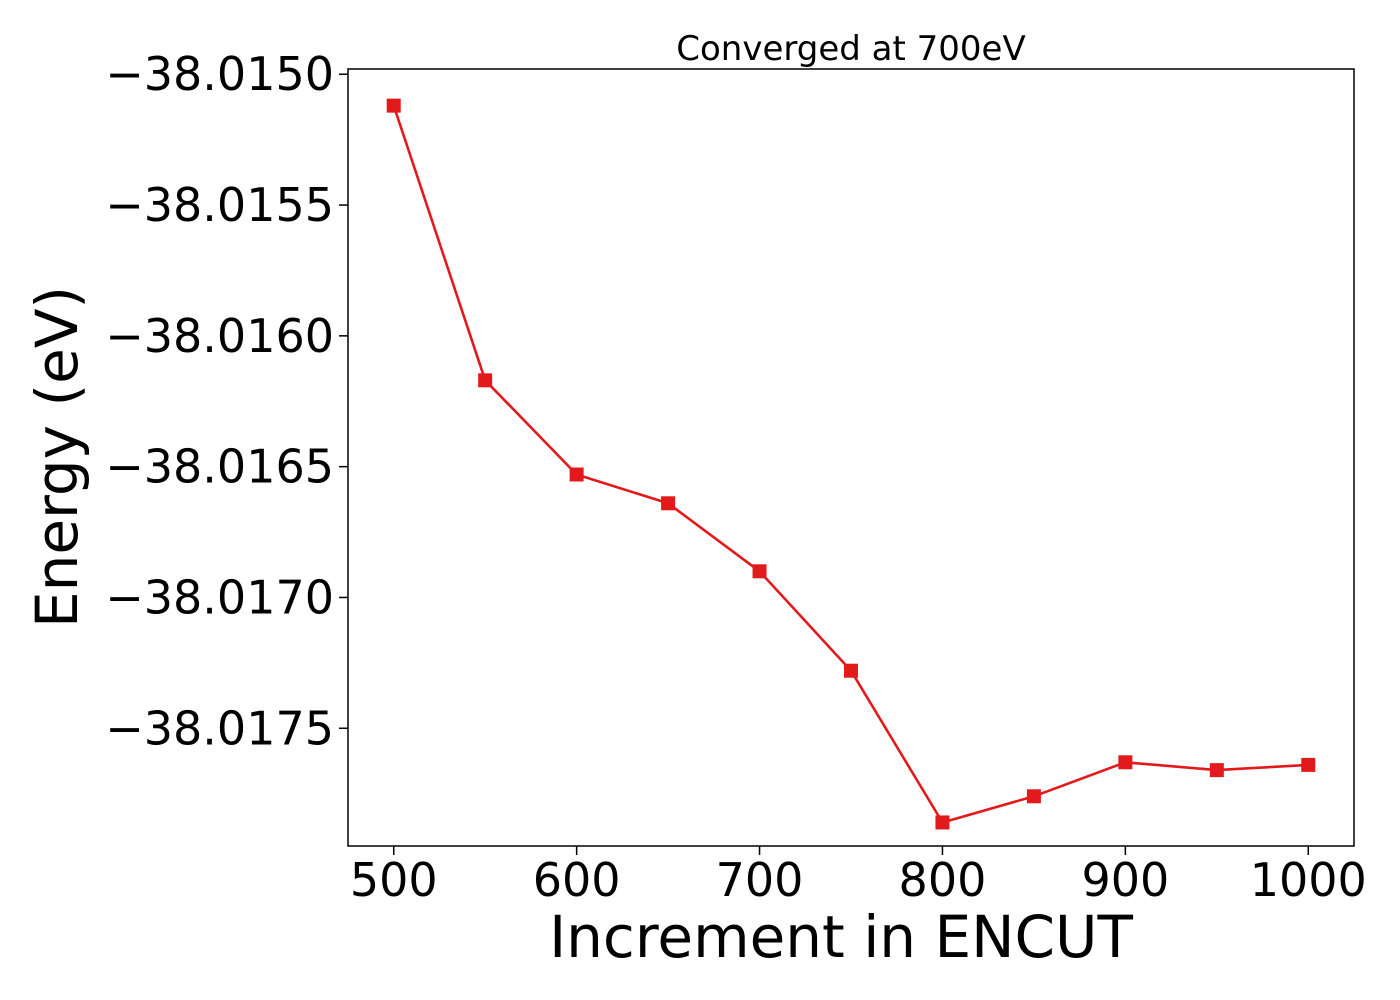 Image resolution: width=1400 pixels, height=1000 pixels. Describe the element at coordinates (57, 457) in the screenshot. I see `y-axis-label: Energy (eV)` at that location.